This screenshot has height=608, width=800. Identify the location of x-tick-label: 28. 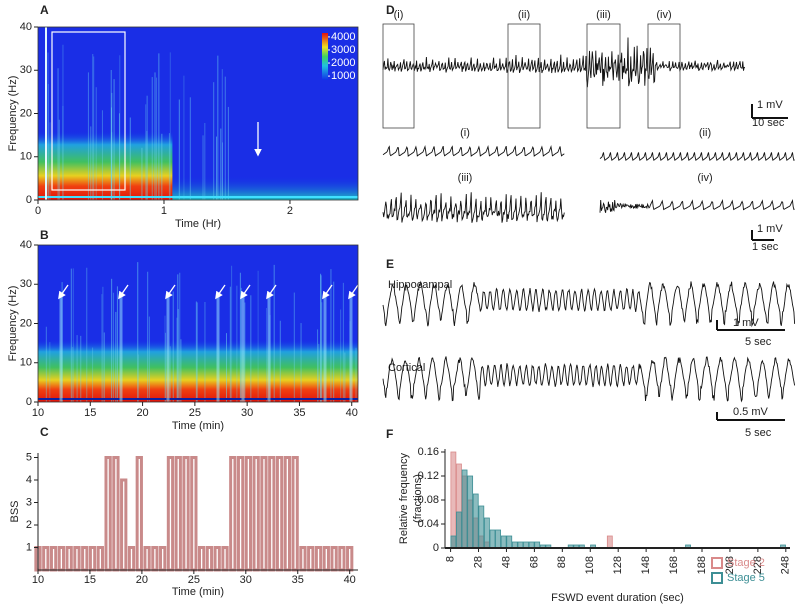
(478, 562).